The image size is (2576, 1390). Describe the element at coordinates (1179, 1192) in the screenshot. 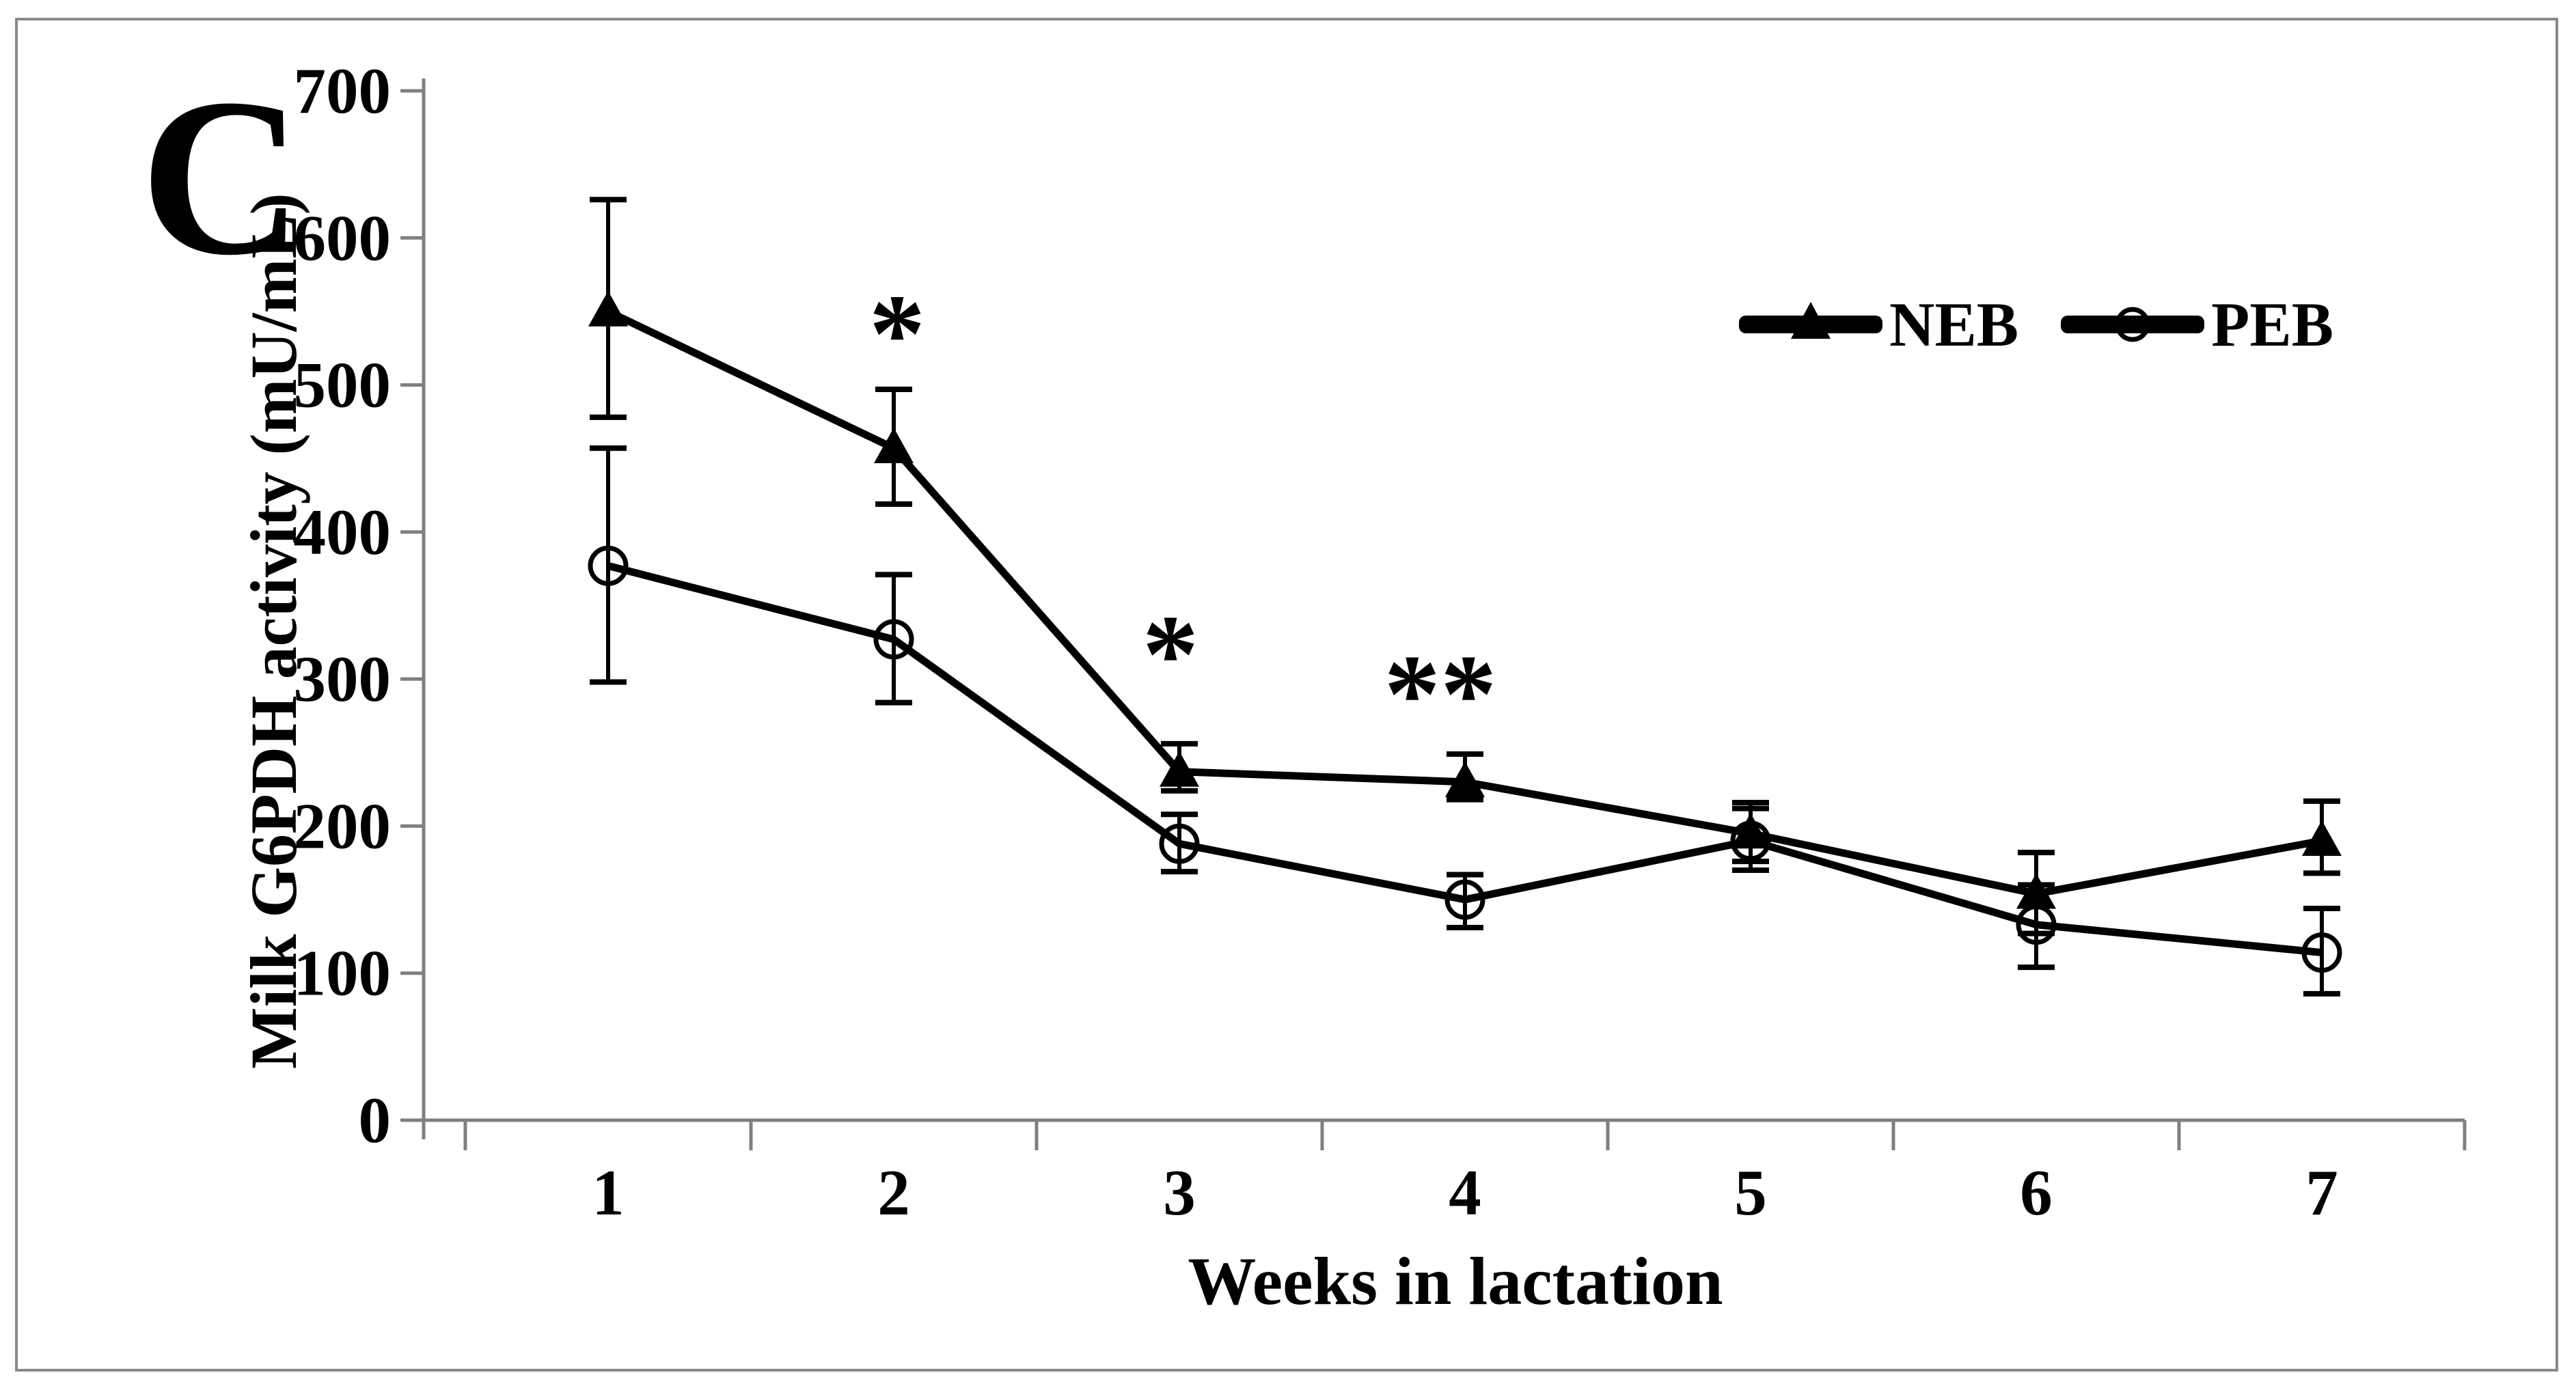

I see `svg-text: 3` at that location.